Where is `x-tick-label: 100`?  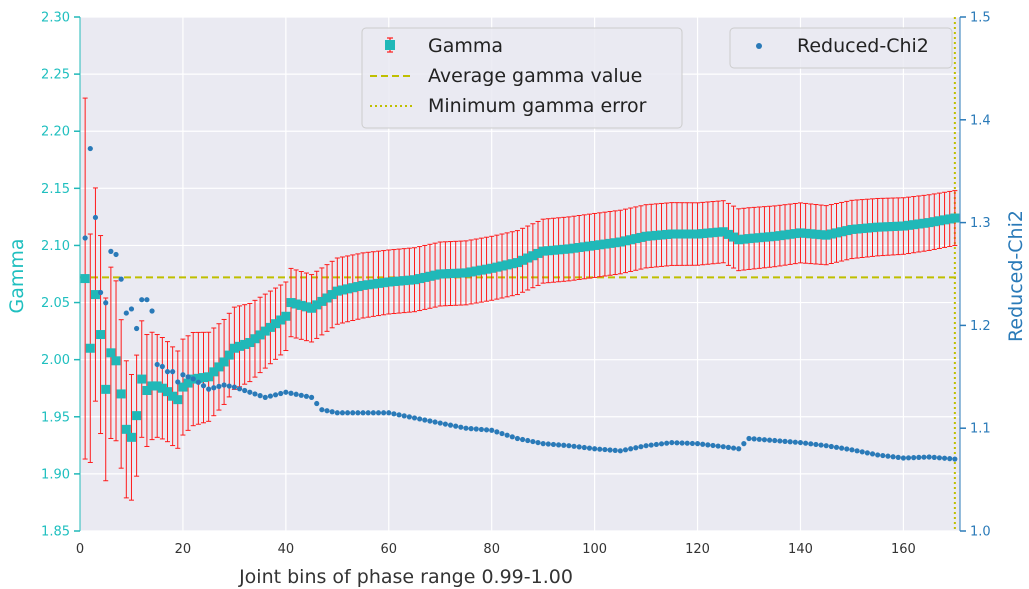
x-tick-label: 100 is located at coordinates (594, 549).